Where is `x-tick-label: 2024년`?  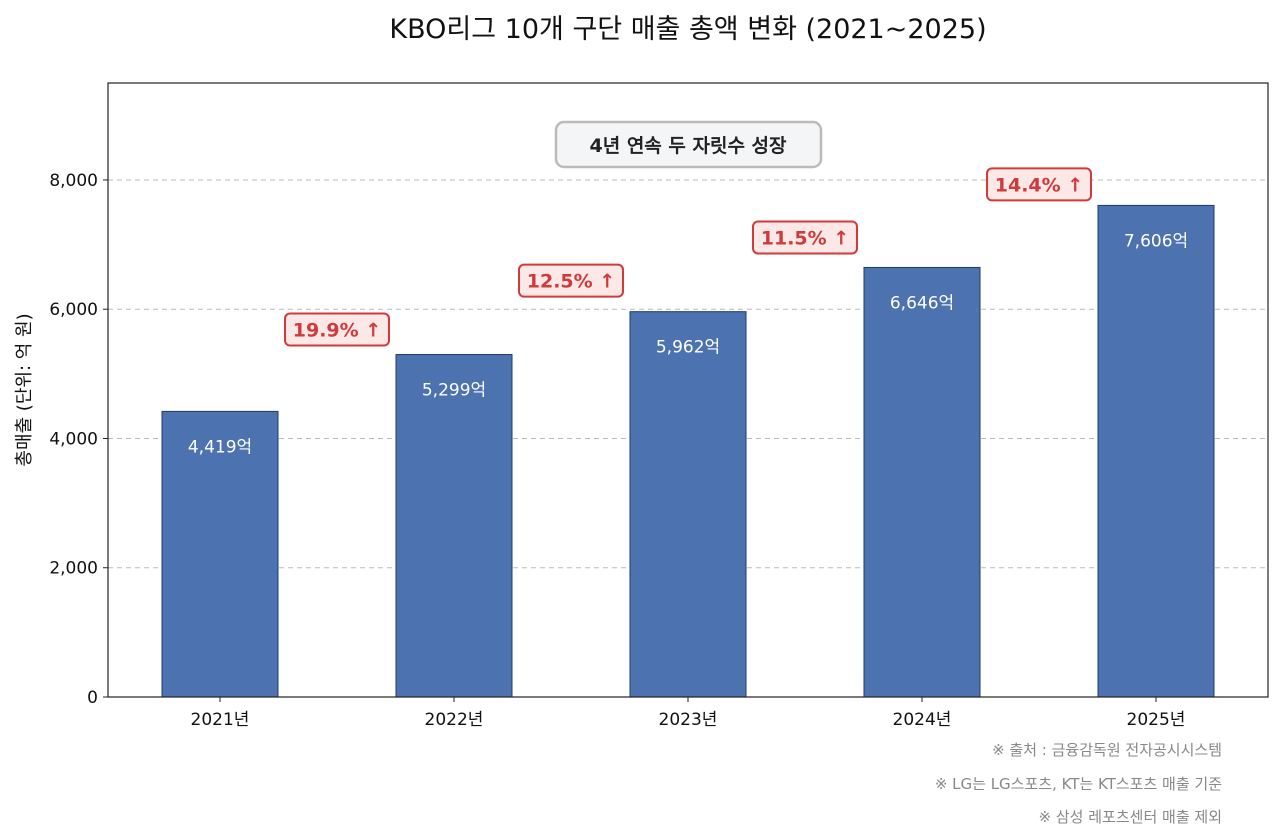 x-tick-label: 2024년 is located at coordinates (922, 720).